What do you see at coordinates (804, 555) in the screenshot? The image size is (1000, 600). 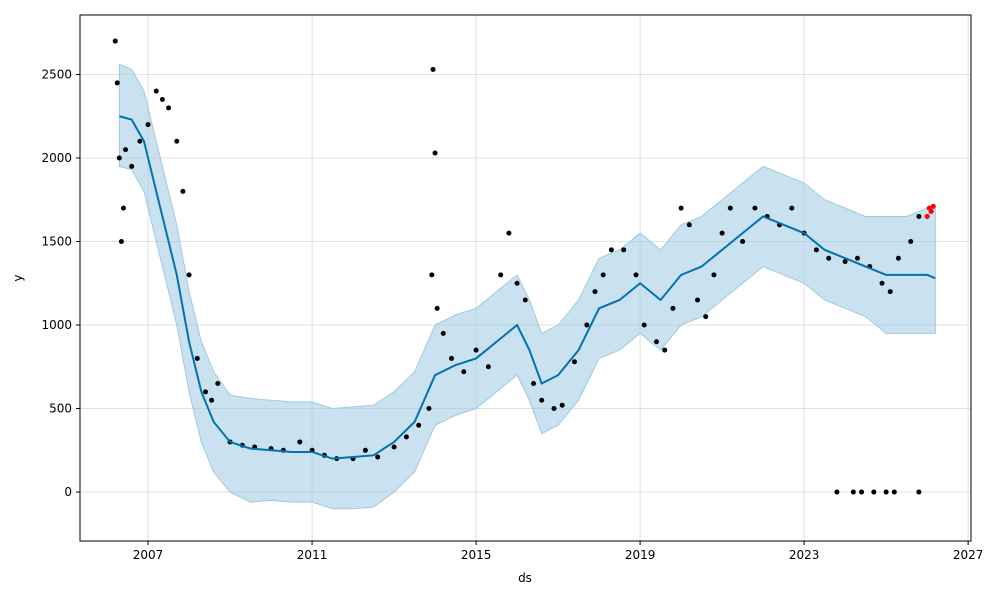 I see `x-tick-label: 2023` at bounding box center [804, 555].